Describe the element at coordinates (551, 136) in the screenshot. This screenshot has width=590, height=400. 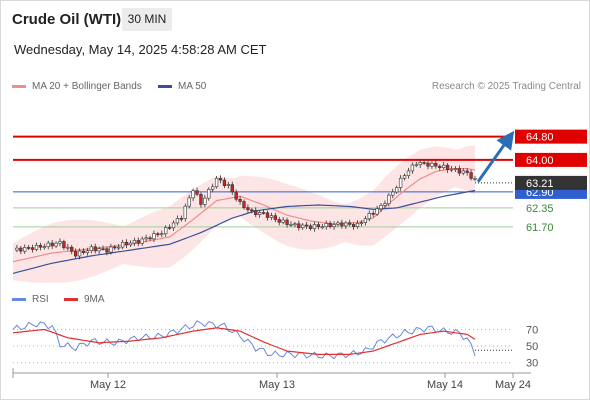
I see `level-tag-64.80` at that location.